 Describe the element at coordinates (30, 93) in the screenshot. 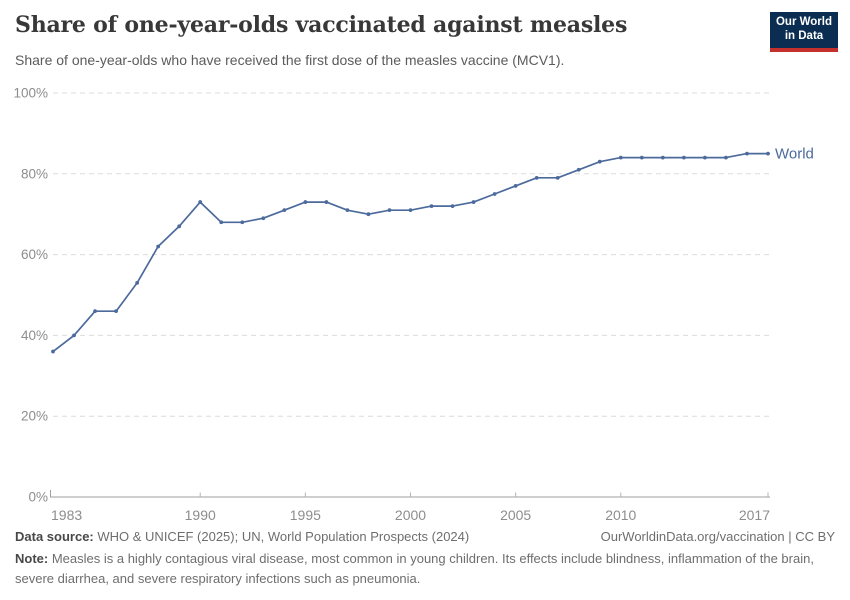

I see `y-axis-tick-label: 100%` at that location.